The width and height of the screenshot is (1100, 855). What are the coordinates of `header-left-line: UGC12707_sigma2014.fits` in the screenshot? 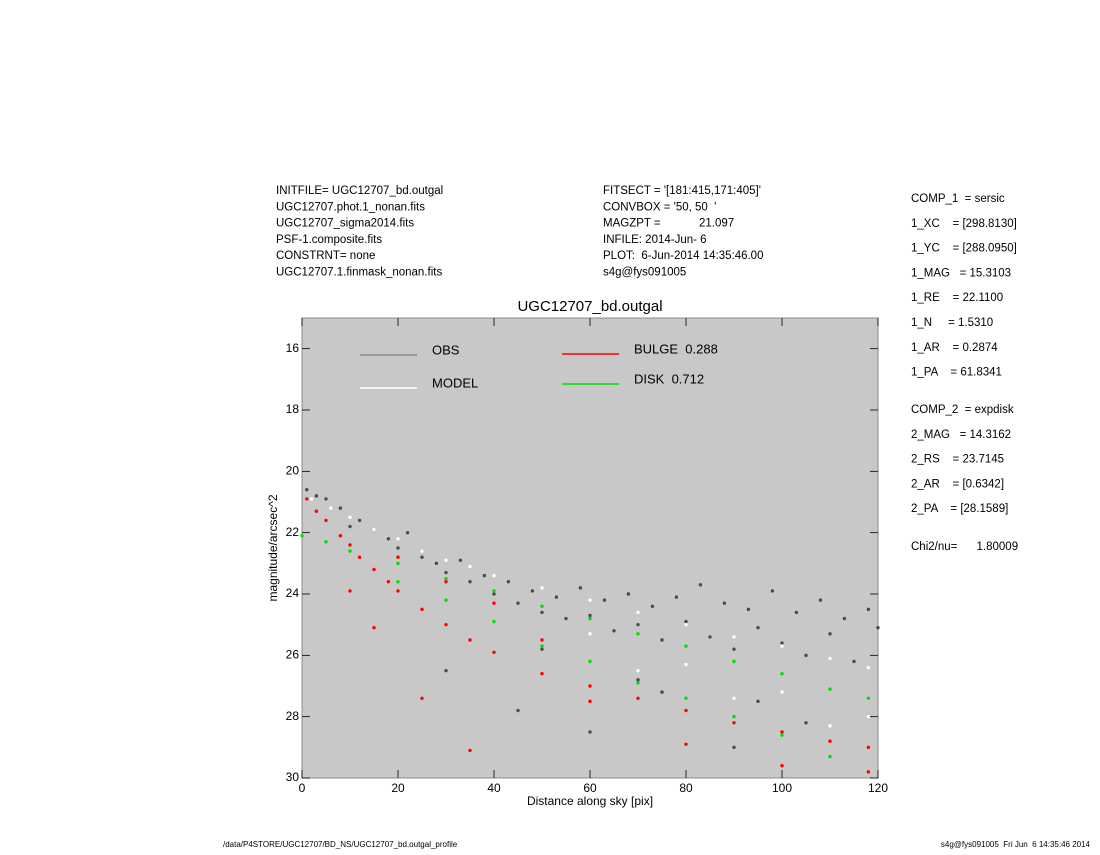 It's located at (345, 224).